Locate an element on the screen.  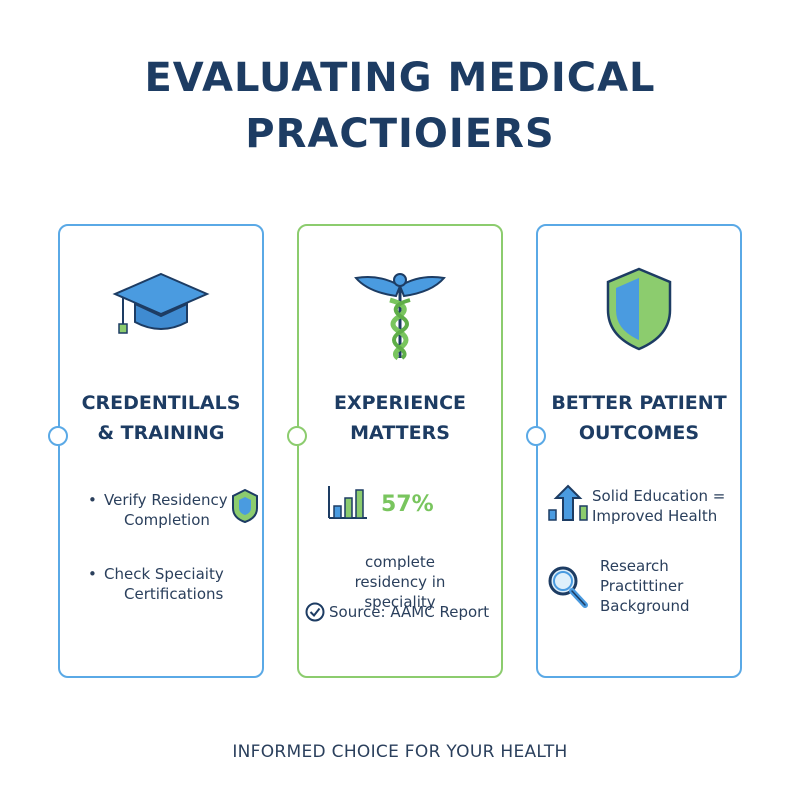
list-item: • Verify Residency Completion is located at coordinates (173, 510).